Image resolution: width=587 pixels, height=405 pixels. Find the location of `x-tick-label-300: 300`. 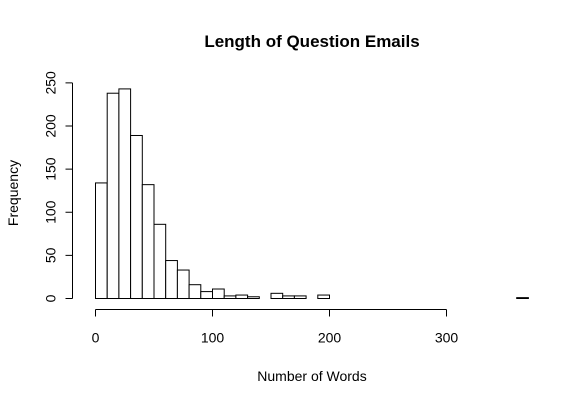

x-tick-label-300: 300 is located at coordinates (447, 338).